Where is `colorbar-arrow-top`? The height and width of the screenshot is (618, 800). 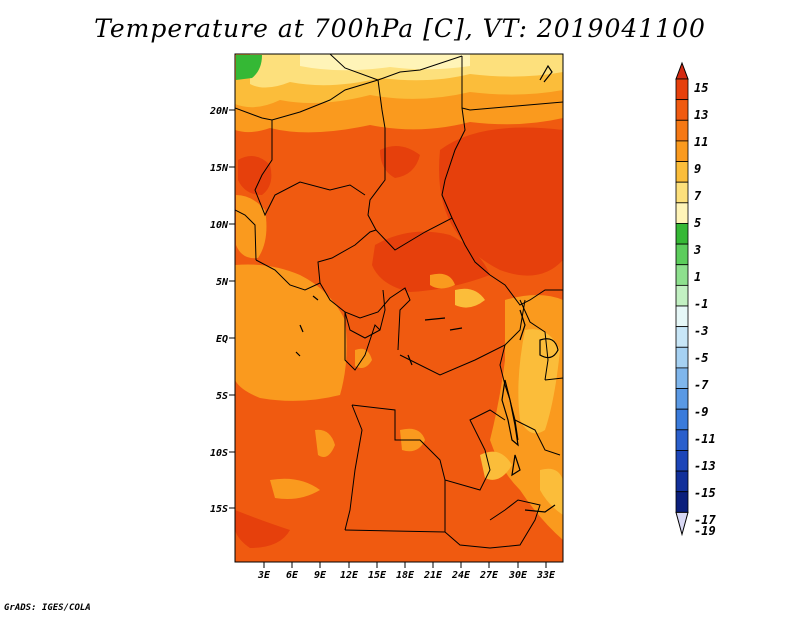 colorbar-arrow-top is located at coordinates (682, 70).